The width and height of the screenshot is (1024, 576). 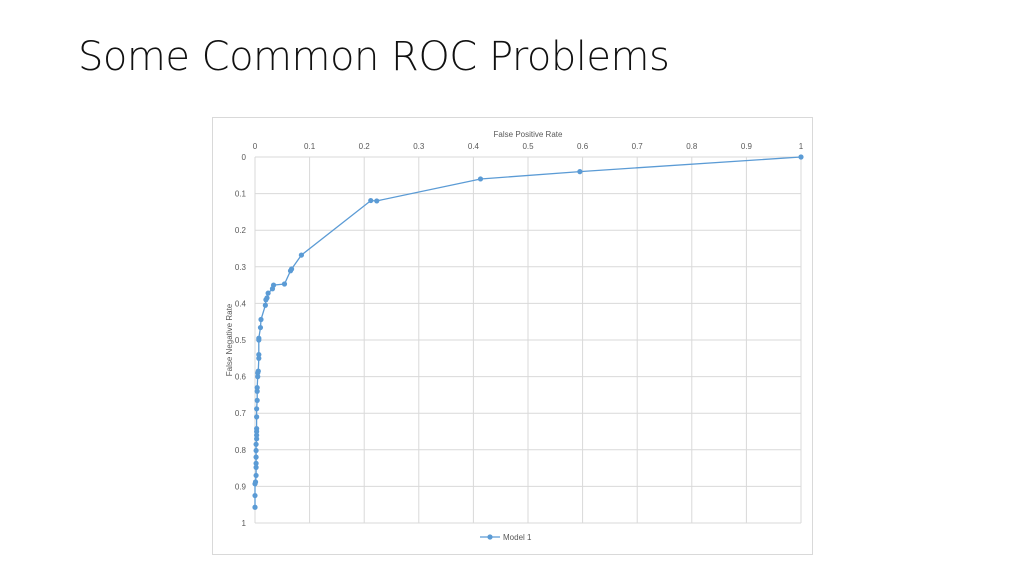 What do you see at coordinates (241, 303) in the screenshot?
I see `y-tick-label: 0.4` at bounding box center [241, 303].